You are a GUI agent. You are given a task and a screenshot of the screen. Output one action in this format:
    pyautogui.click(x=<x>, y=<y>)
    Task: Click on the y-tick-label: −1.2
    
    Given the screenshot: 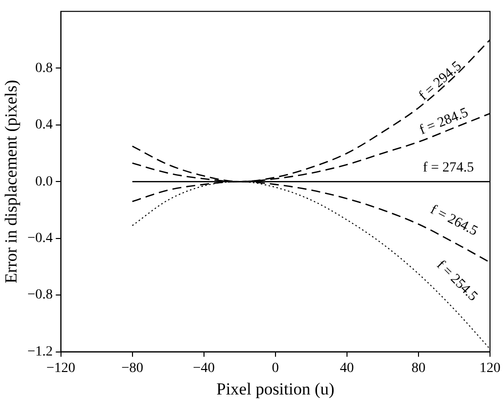 What is the action you would take?
    pyautogui.click(x=40, y=352)
    